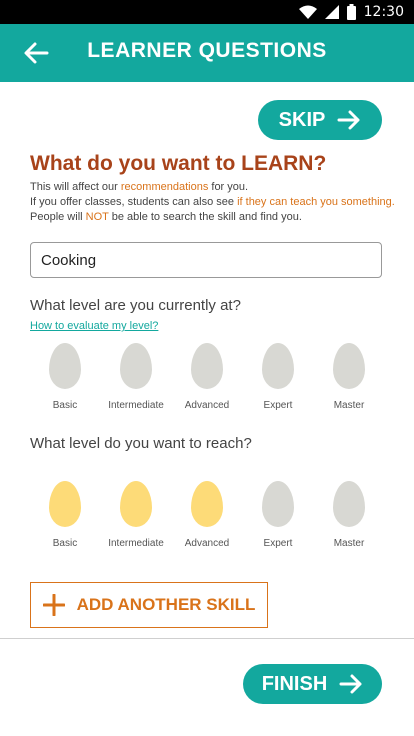 This screenshot has height=736, width=414. What do you see at coordinates (97, 217) in the screenshot?
I see `desc-line-3-highlight: NOT` at bounding box center [97, 217].